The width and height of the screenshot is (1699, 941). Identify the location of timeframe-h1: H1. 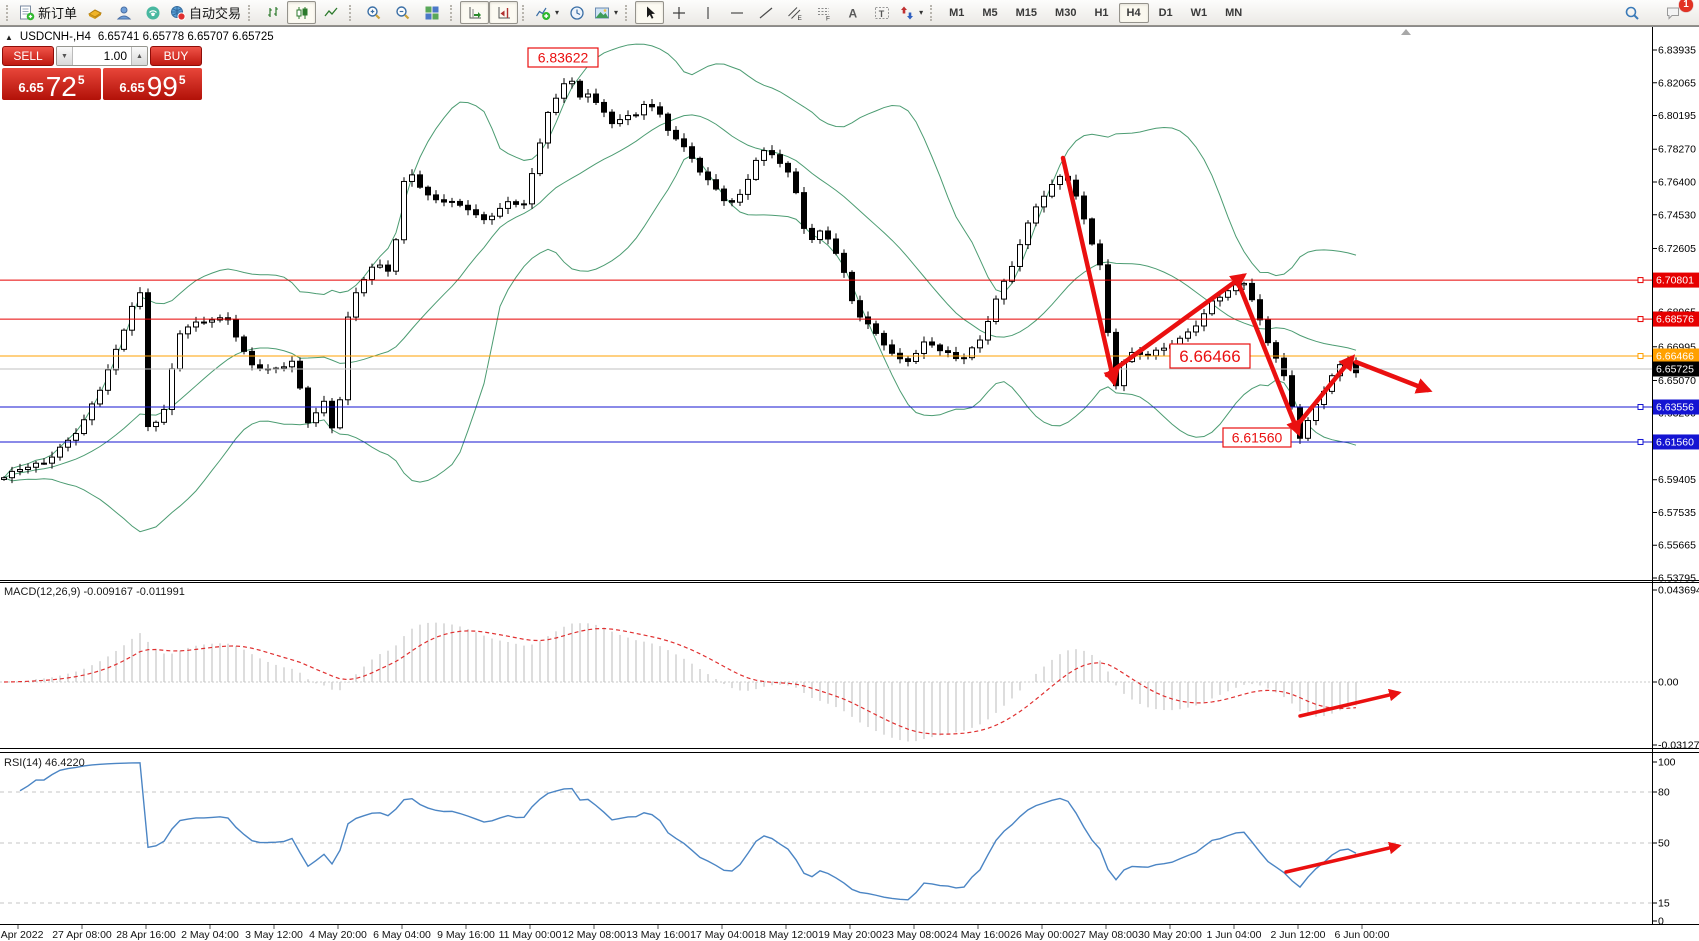
(1101, 12).